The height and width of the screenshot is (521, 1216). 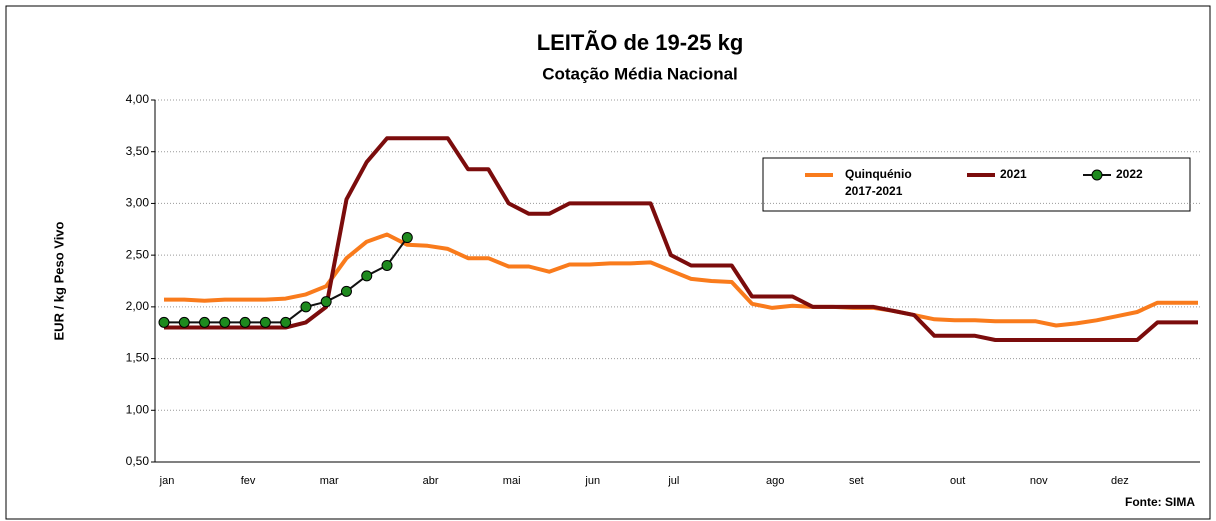 What do you see at coordinates (512, 481) in the screenshot?
I see `x-tick-label: mai` at bounding box center [512, 481].